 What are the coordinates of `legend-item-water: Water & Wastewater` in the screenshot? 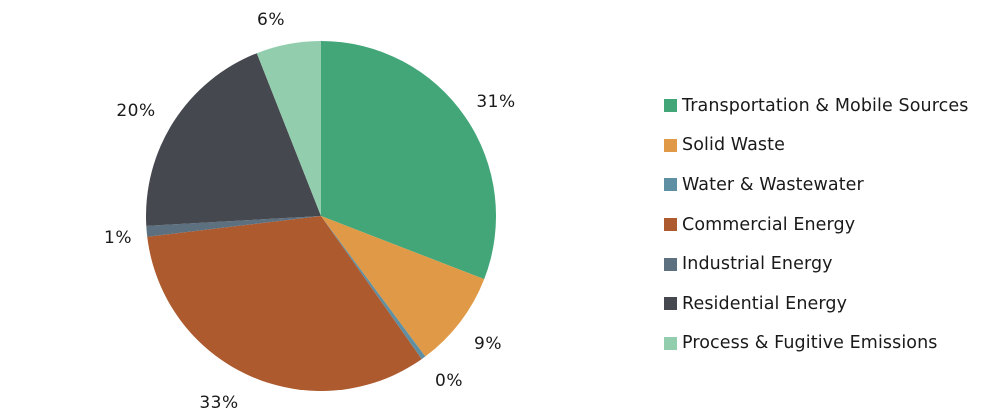 It's located at (816, 185).